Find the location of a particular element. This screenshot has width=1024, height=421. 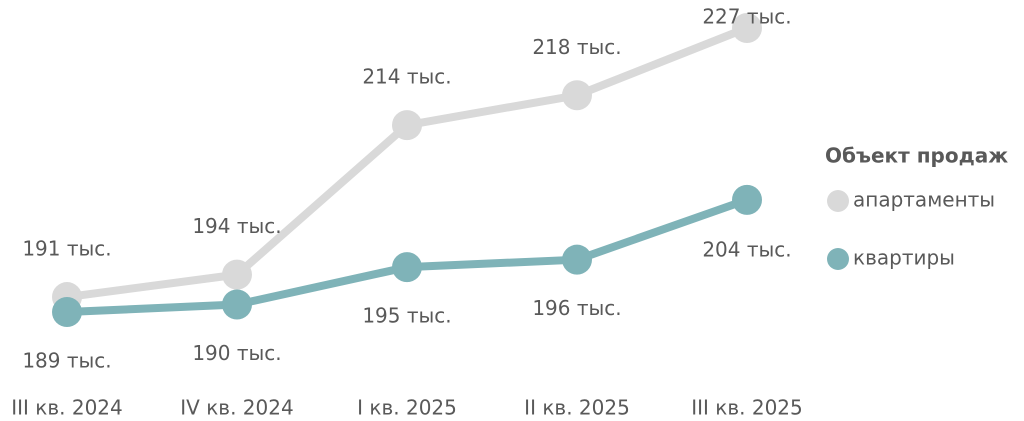

legend-title: Объект продаж is located at coordinates (916, 156).